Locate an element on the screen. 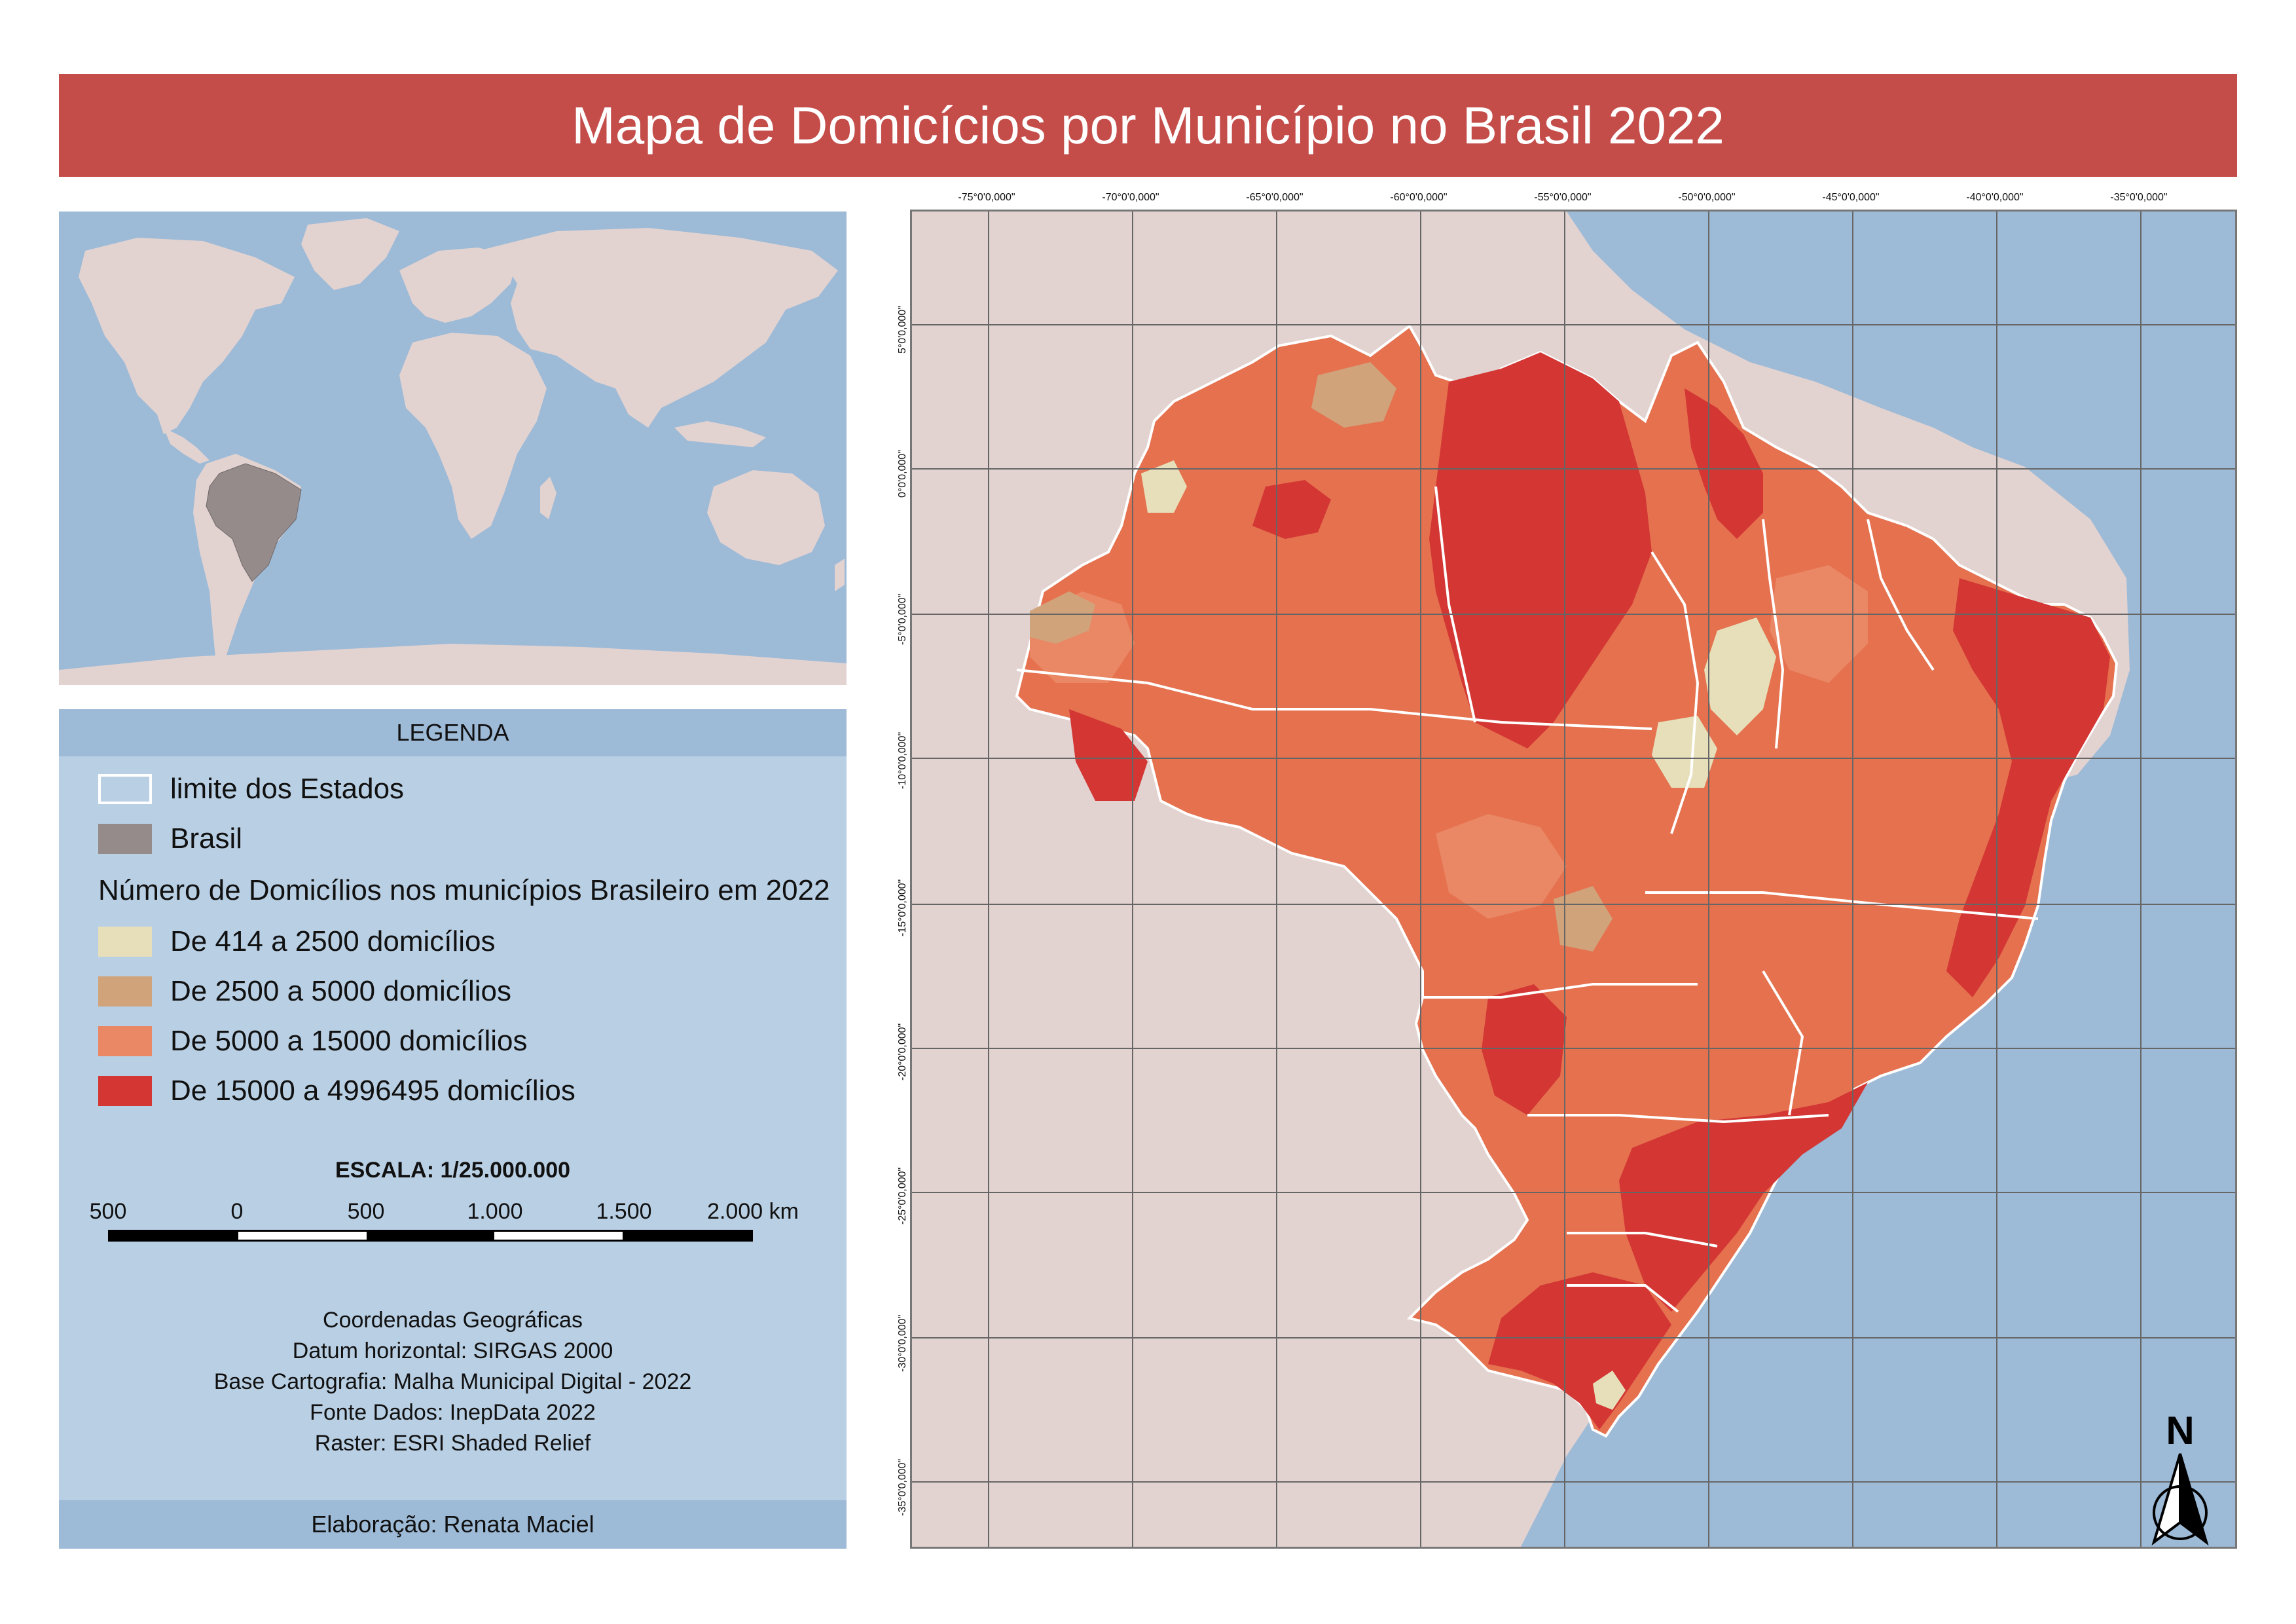  class-1-swatch is located at coordinates (125, 942).